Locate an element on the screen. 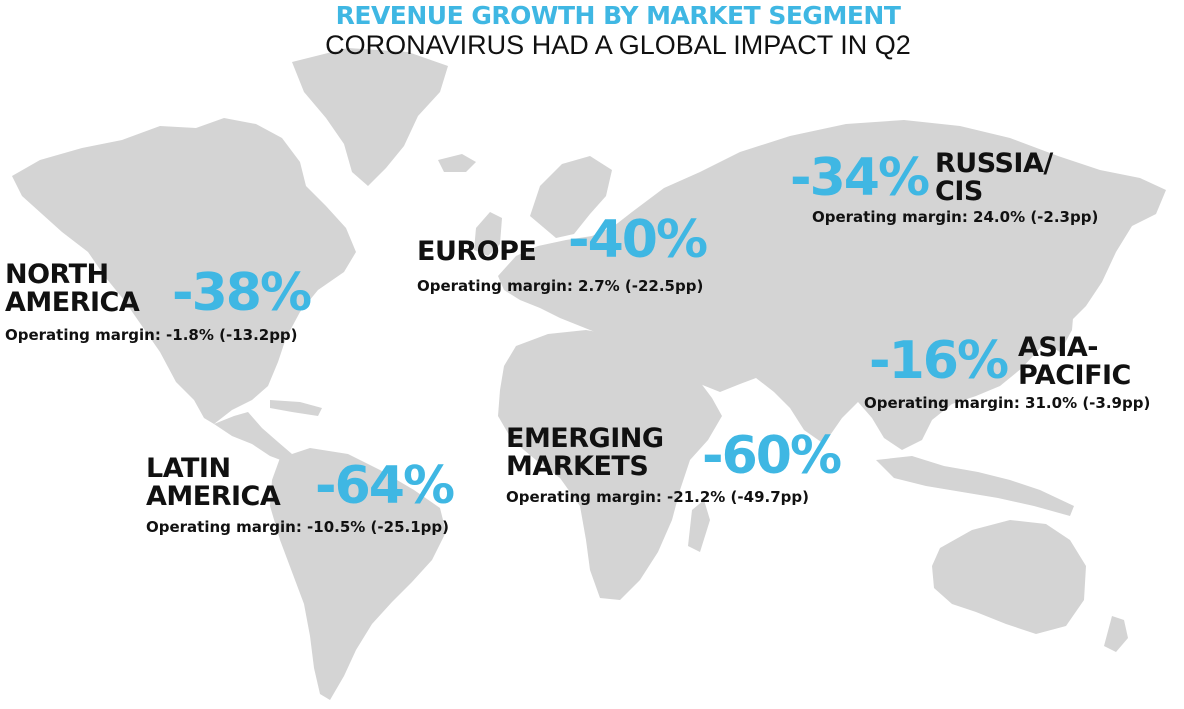 The image size is (1184, 709). region-name-line: CIS is located at coordinates (959, 191).